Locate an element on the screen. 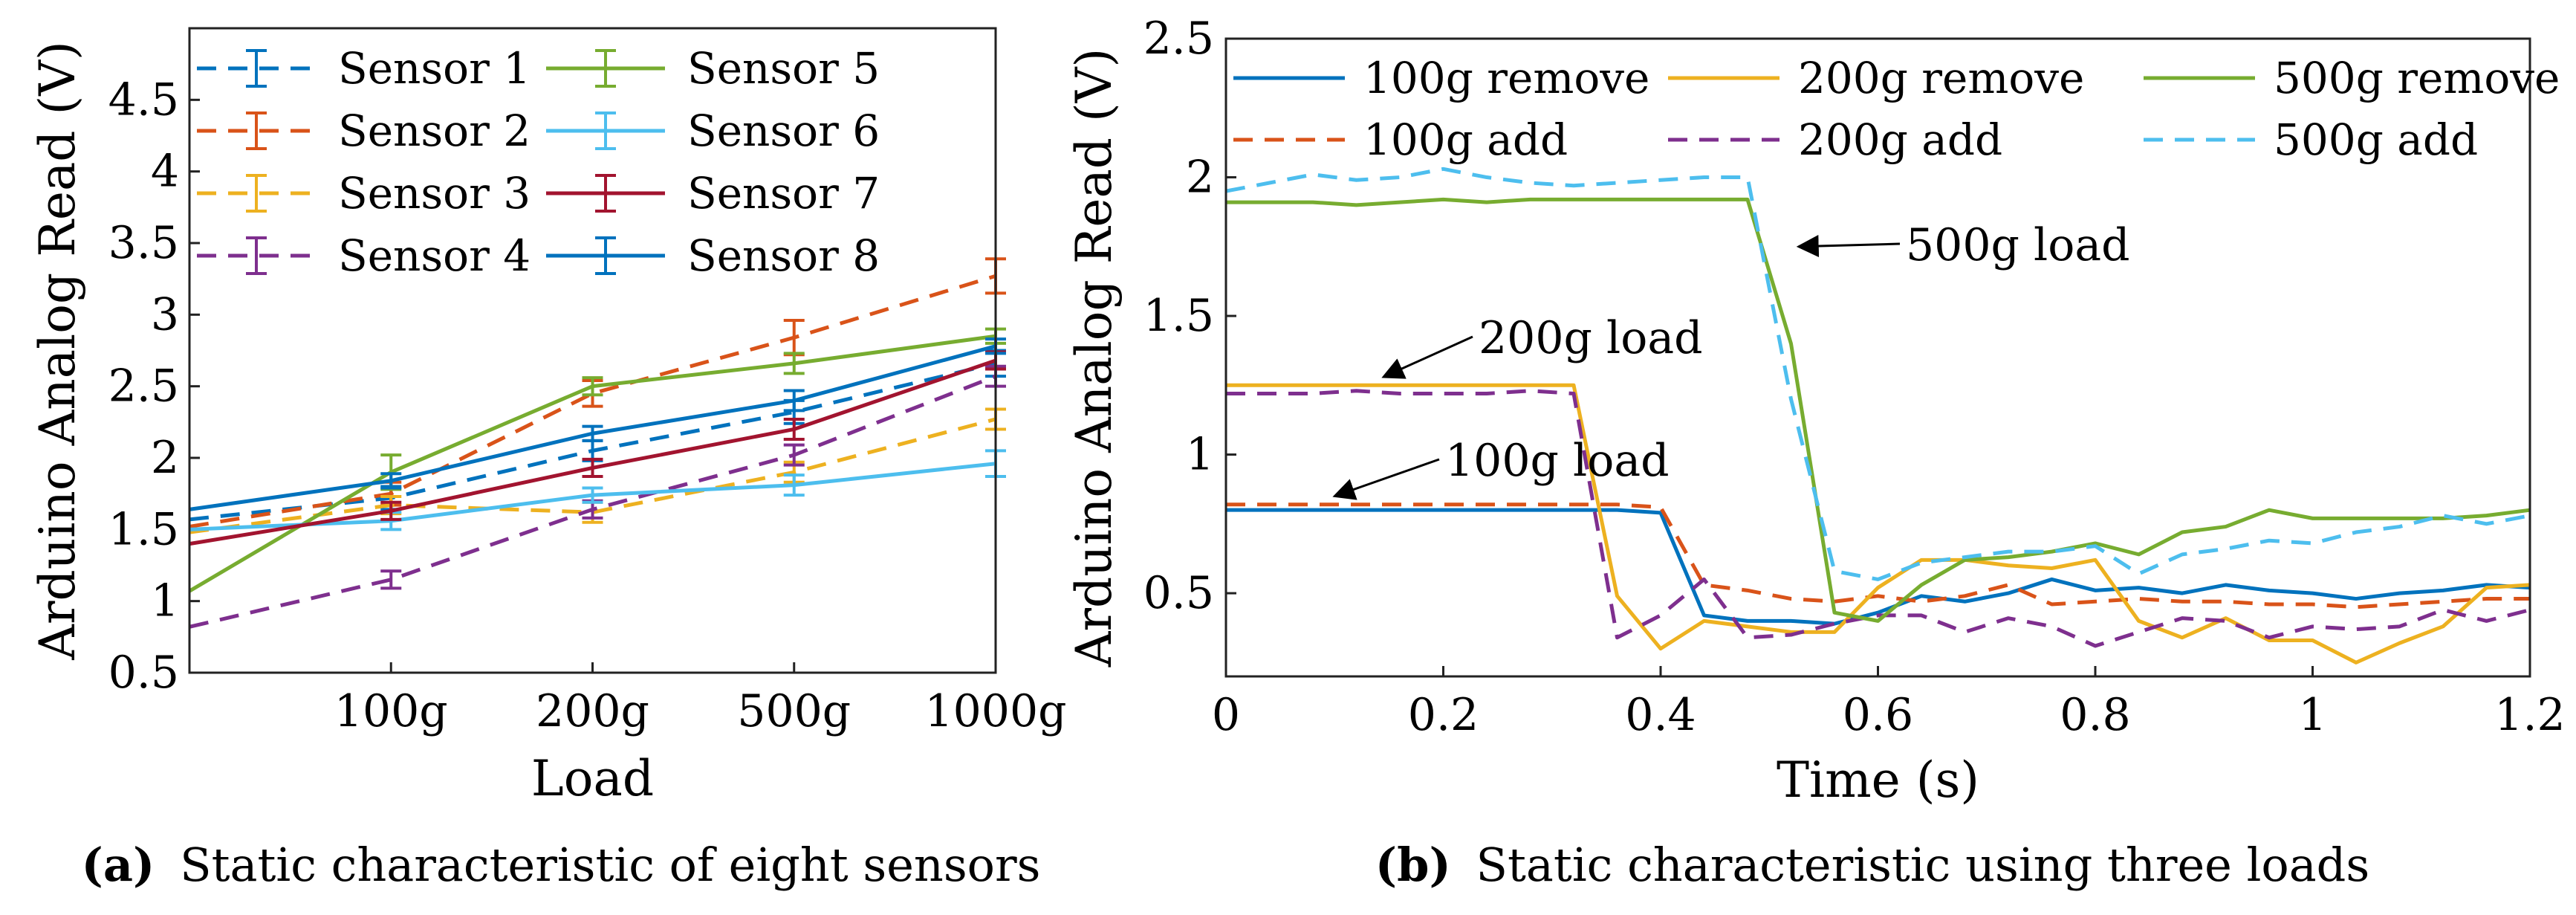 The width and height of the screenshot is (2576, 915). panel-b-legend-label: 500g remove is located at coordinates (2417, 78).